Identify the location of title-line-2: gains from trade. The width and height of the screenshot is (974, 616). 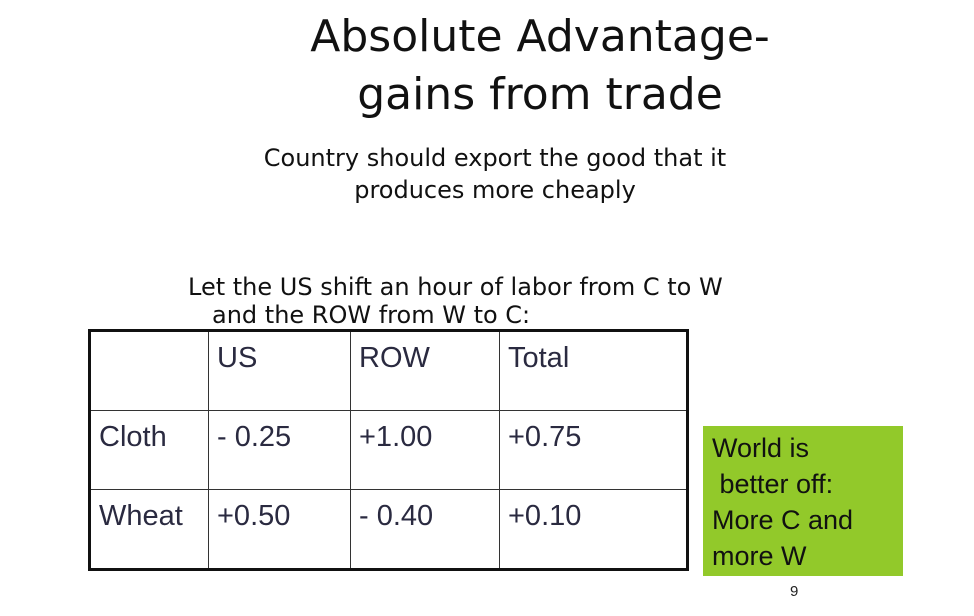
(540, 94).